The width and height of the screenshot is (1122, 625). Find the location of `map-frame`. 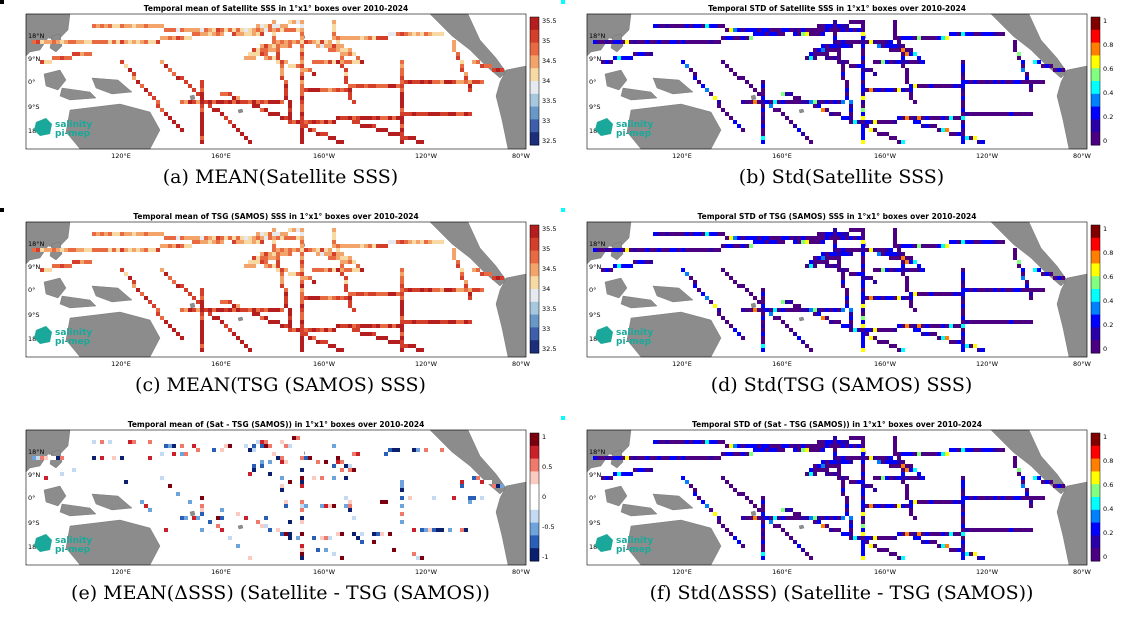

map-frame is located at coordinates (276, 497).